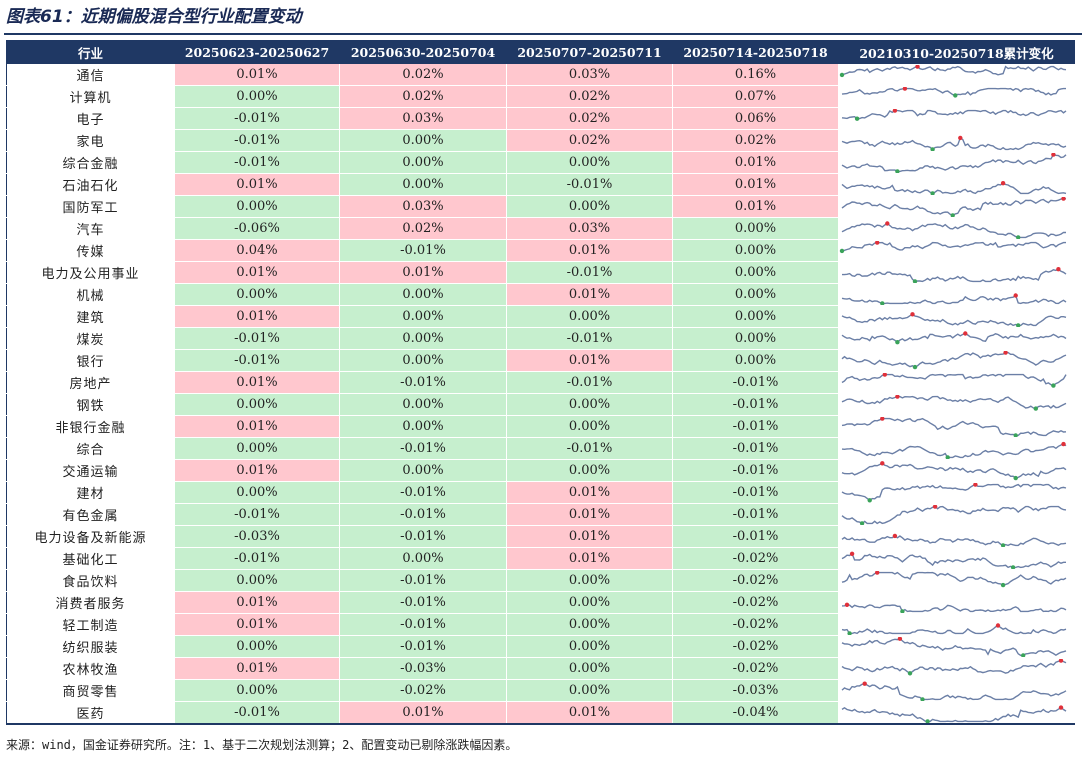 This screenshot has width=1086, height=758. I want to click on industry-name: 石油石化, so click(90, 184).